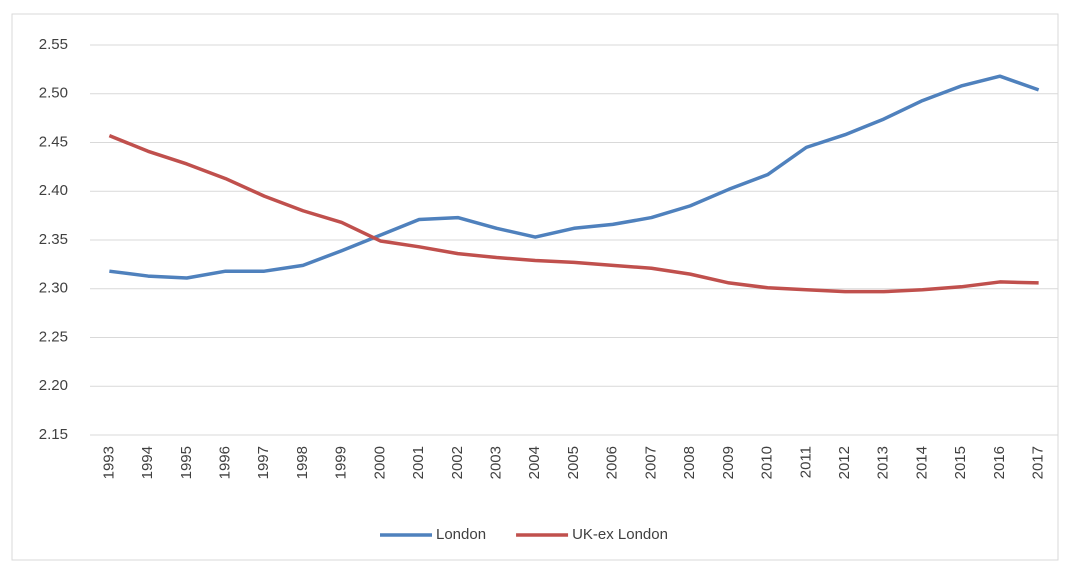 This screenshot has width=1070, height=567. I want to click on x-tick-label: 2007, so click(650, 462).